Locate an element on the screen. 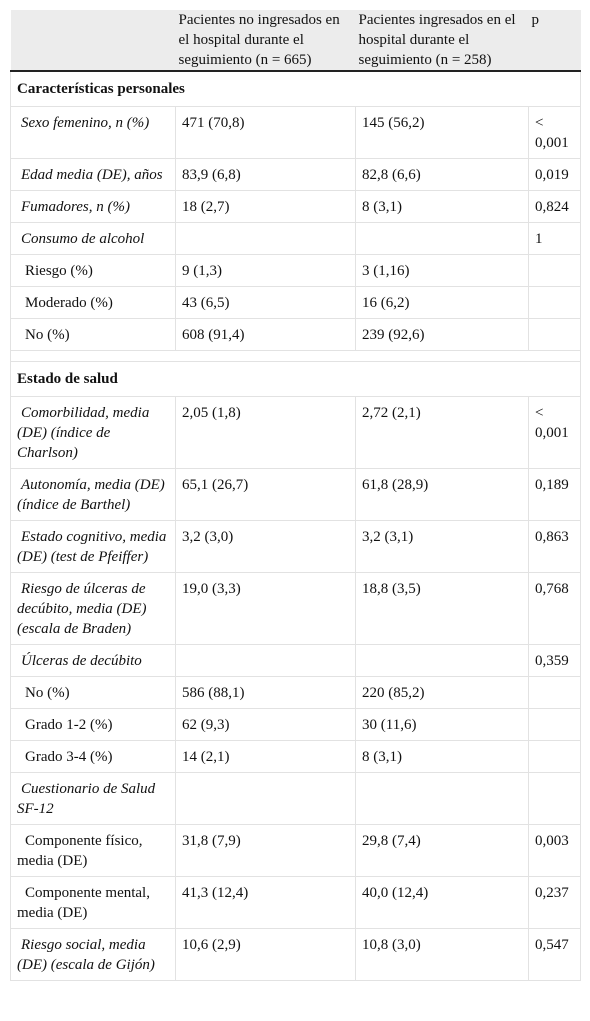 The width and height of the screenshot is (590, 1021). table-cell: 0,359 is located at coordinates (554, 660).